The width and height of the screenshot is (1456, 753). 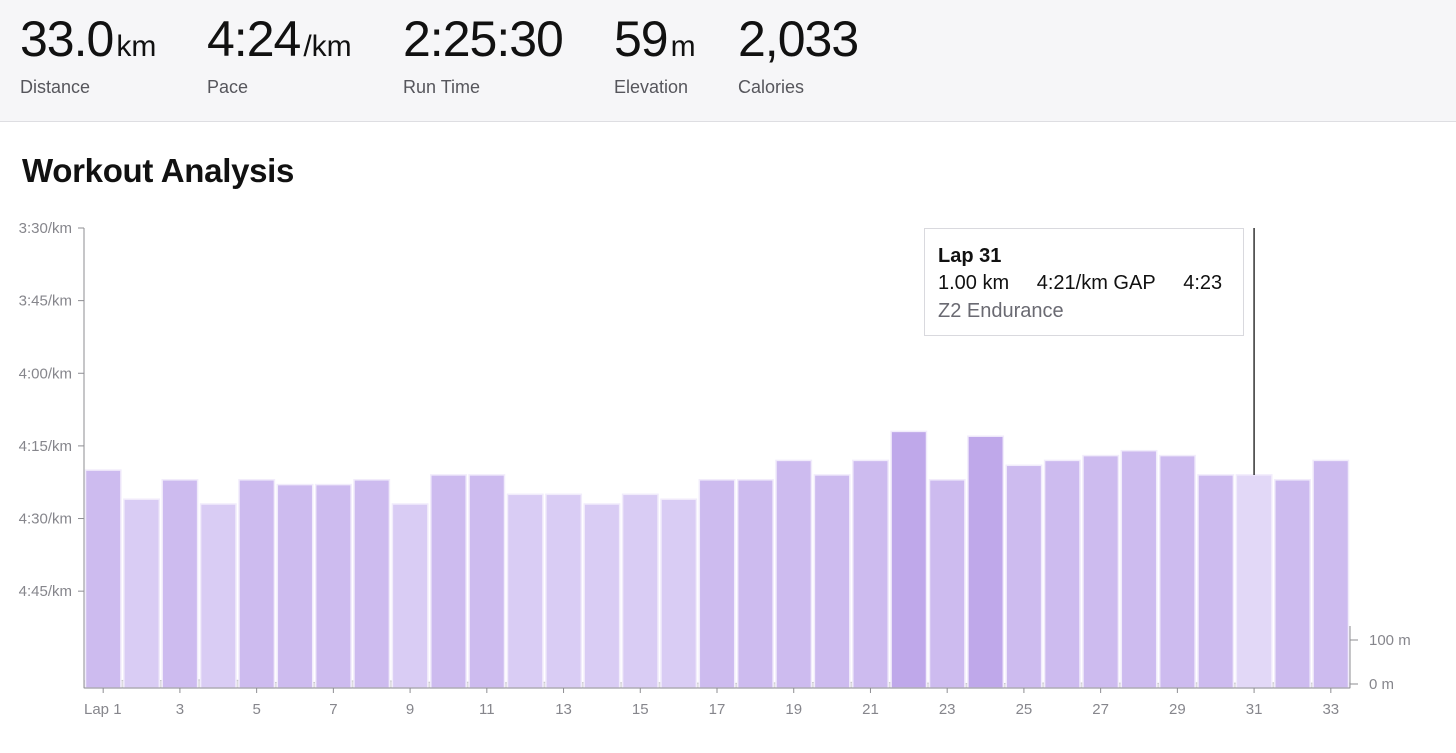 I want to click on x-tick-label: 3, so click(x=180, y=709).